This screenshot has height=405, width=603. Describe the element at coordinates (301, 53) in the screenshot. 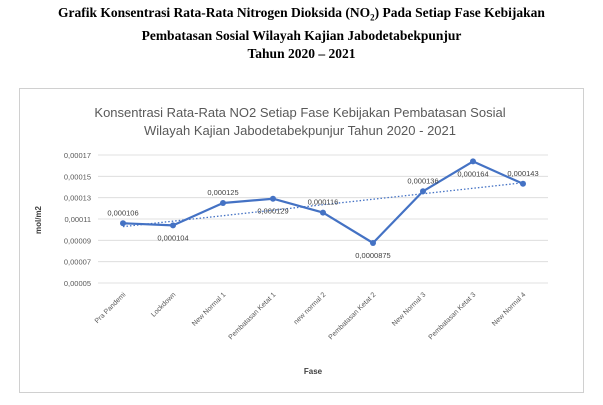

I see `document-title-line-3: Tahun 2020 – 2021` at that location.